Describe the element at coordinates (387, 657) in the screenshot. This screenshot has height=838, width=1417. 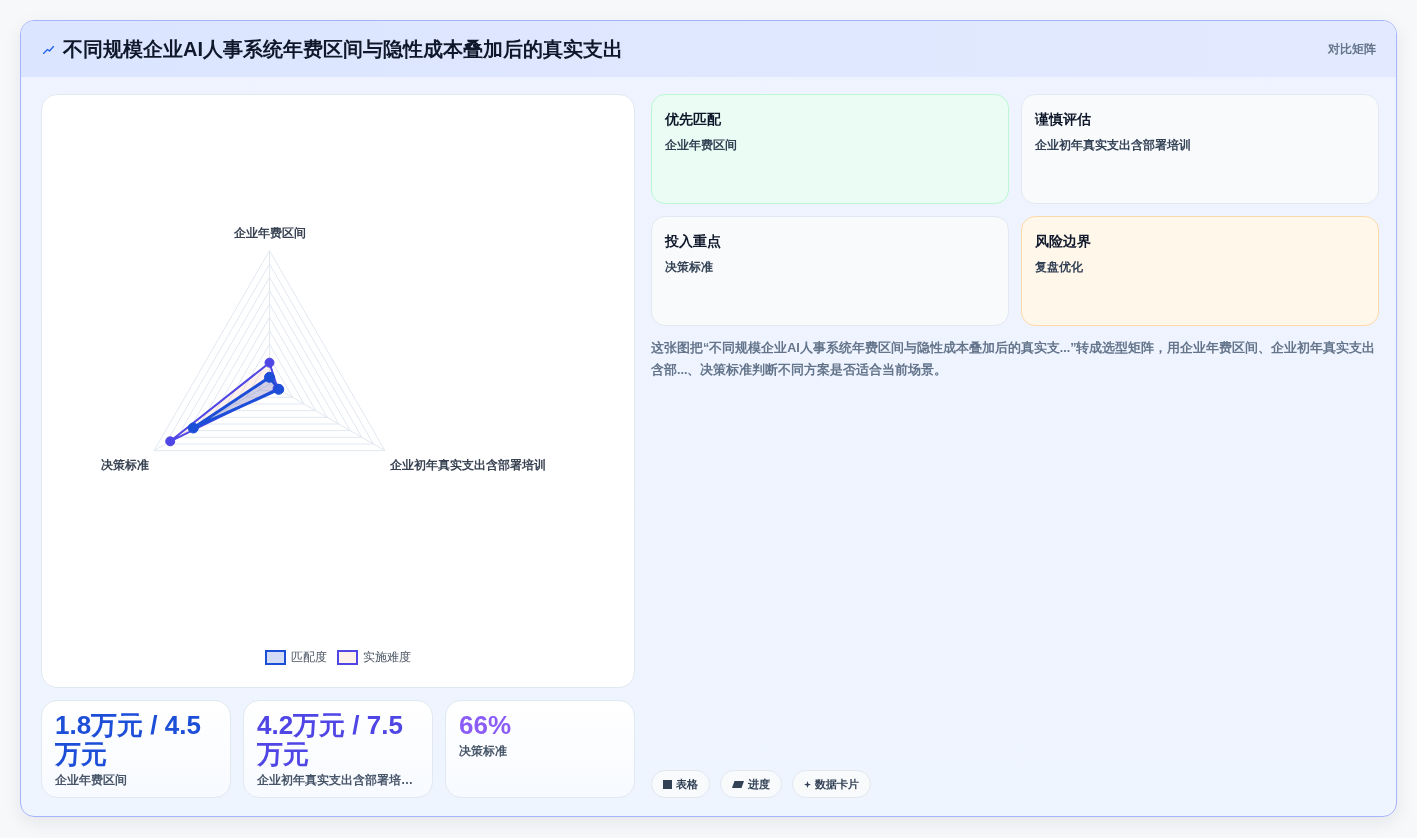
I see `legend-label: 实施难度` at that location.